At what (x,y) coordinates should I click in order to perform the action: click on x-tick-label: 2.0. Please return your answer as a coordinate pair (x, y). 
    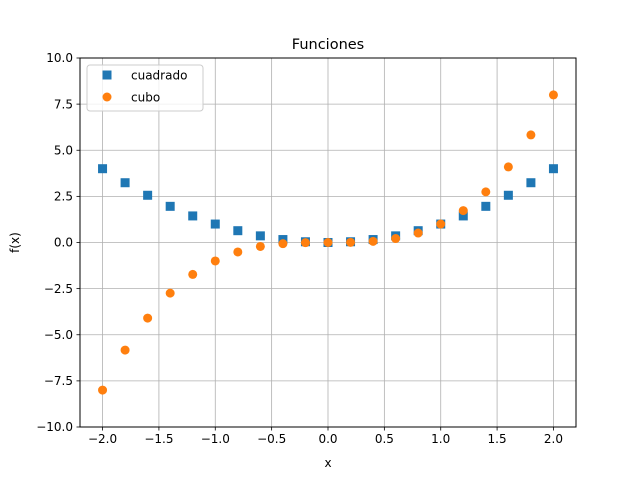
    Looking at the image, I should click on (553, 439).